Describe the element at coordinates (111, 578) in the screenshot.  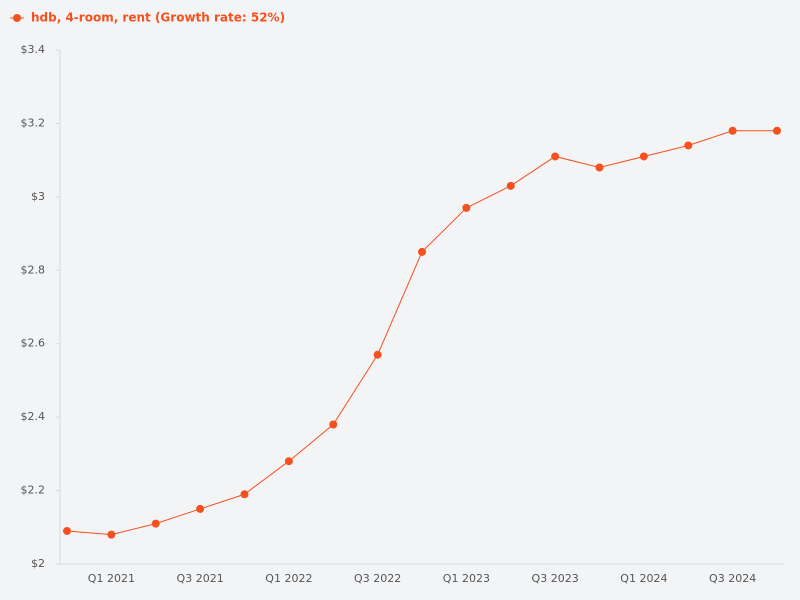
I see `x-tick-label: Q1 2021` at that location.